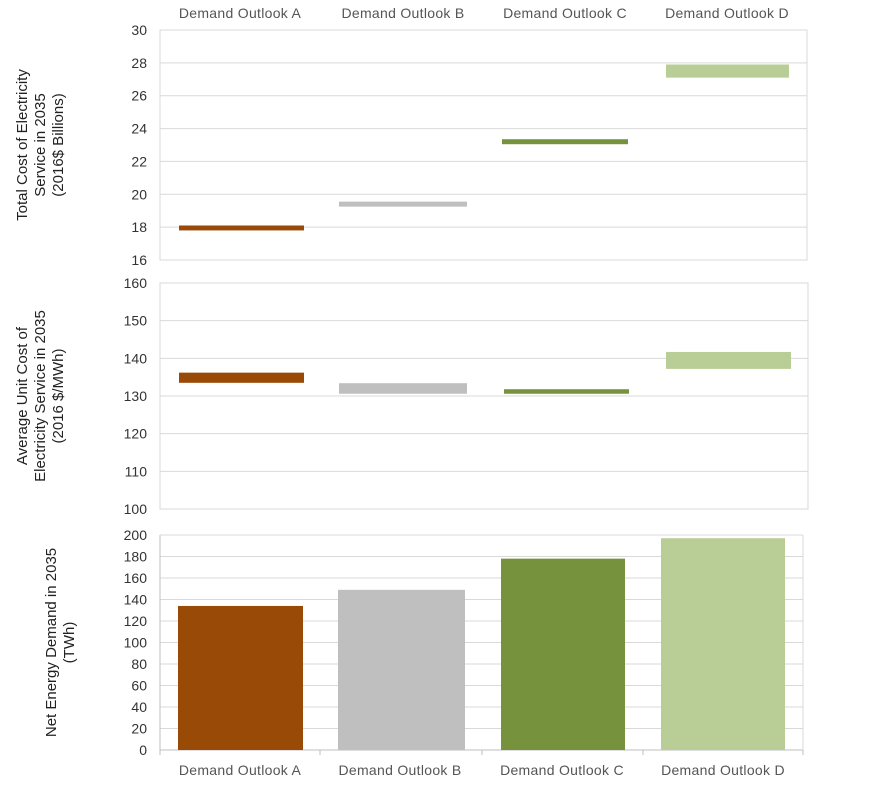 The width and height of the screenshot is (869, 798). What do you see at coordinates (240, 770) in the screenshot?
I see `category-label-bottom: Demand Outlook A` at bounding box center [240, 770].